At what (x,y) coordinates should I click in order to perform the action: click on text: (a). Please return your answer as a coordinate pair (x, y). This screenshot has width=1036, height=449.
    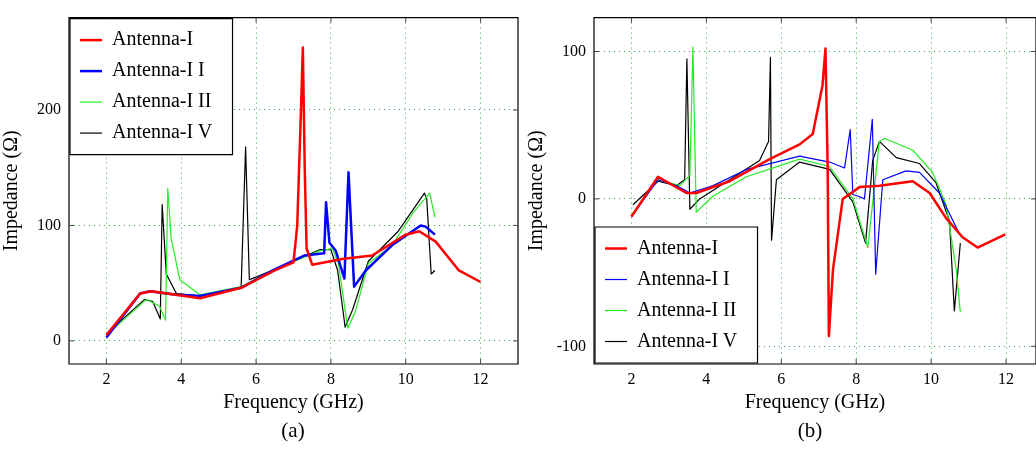
    Looking at the image, I should click on (293, 430).